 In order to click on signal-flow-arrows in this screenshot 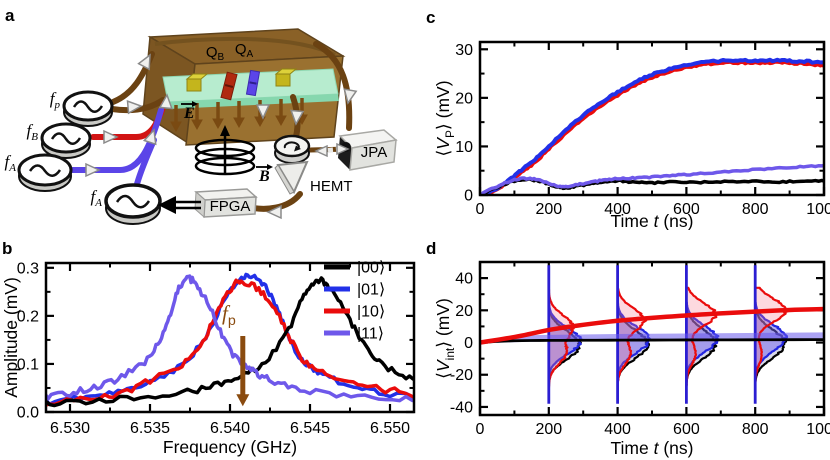, I will do `click(221, 136)`.